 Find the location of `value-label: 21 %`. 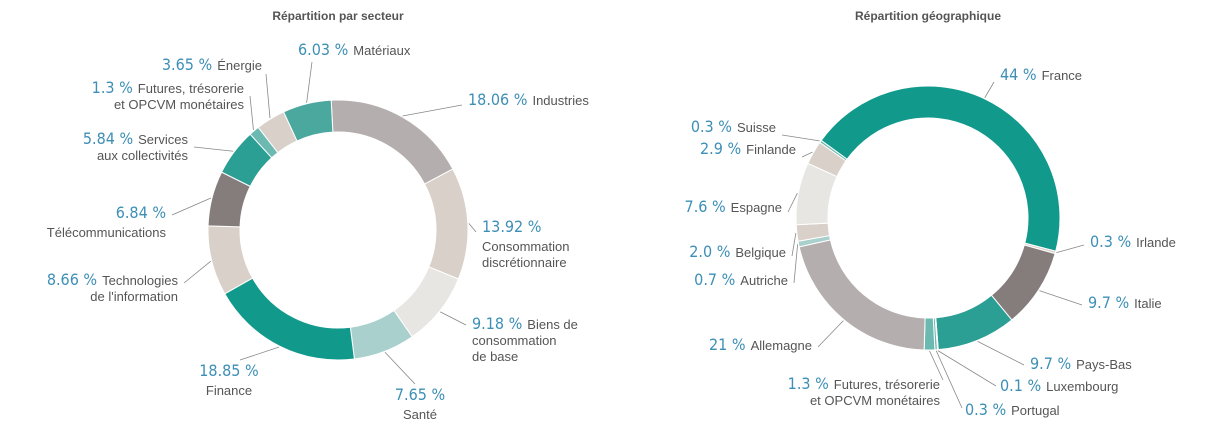

value-label: 21 % is located at coordinates (727, 344).